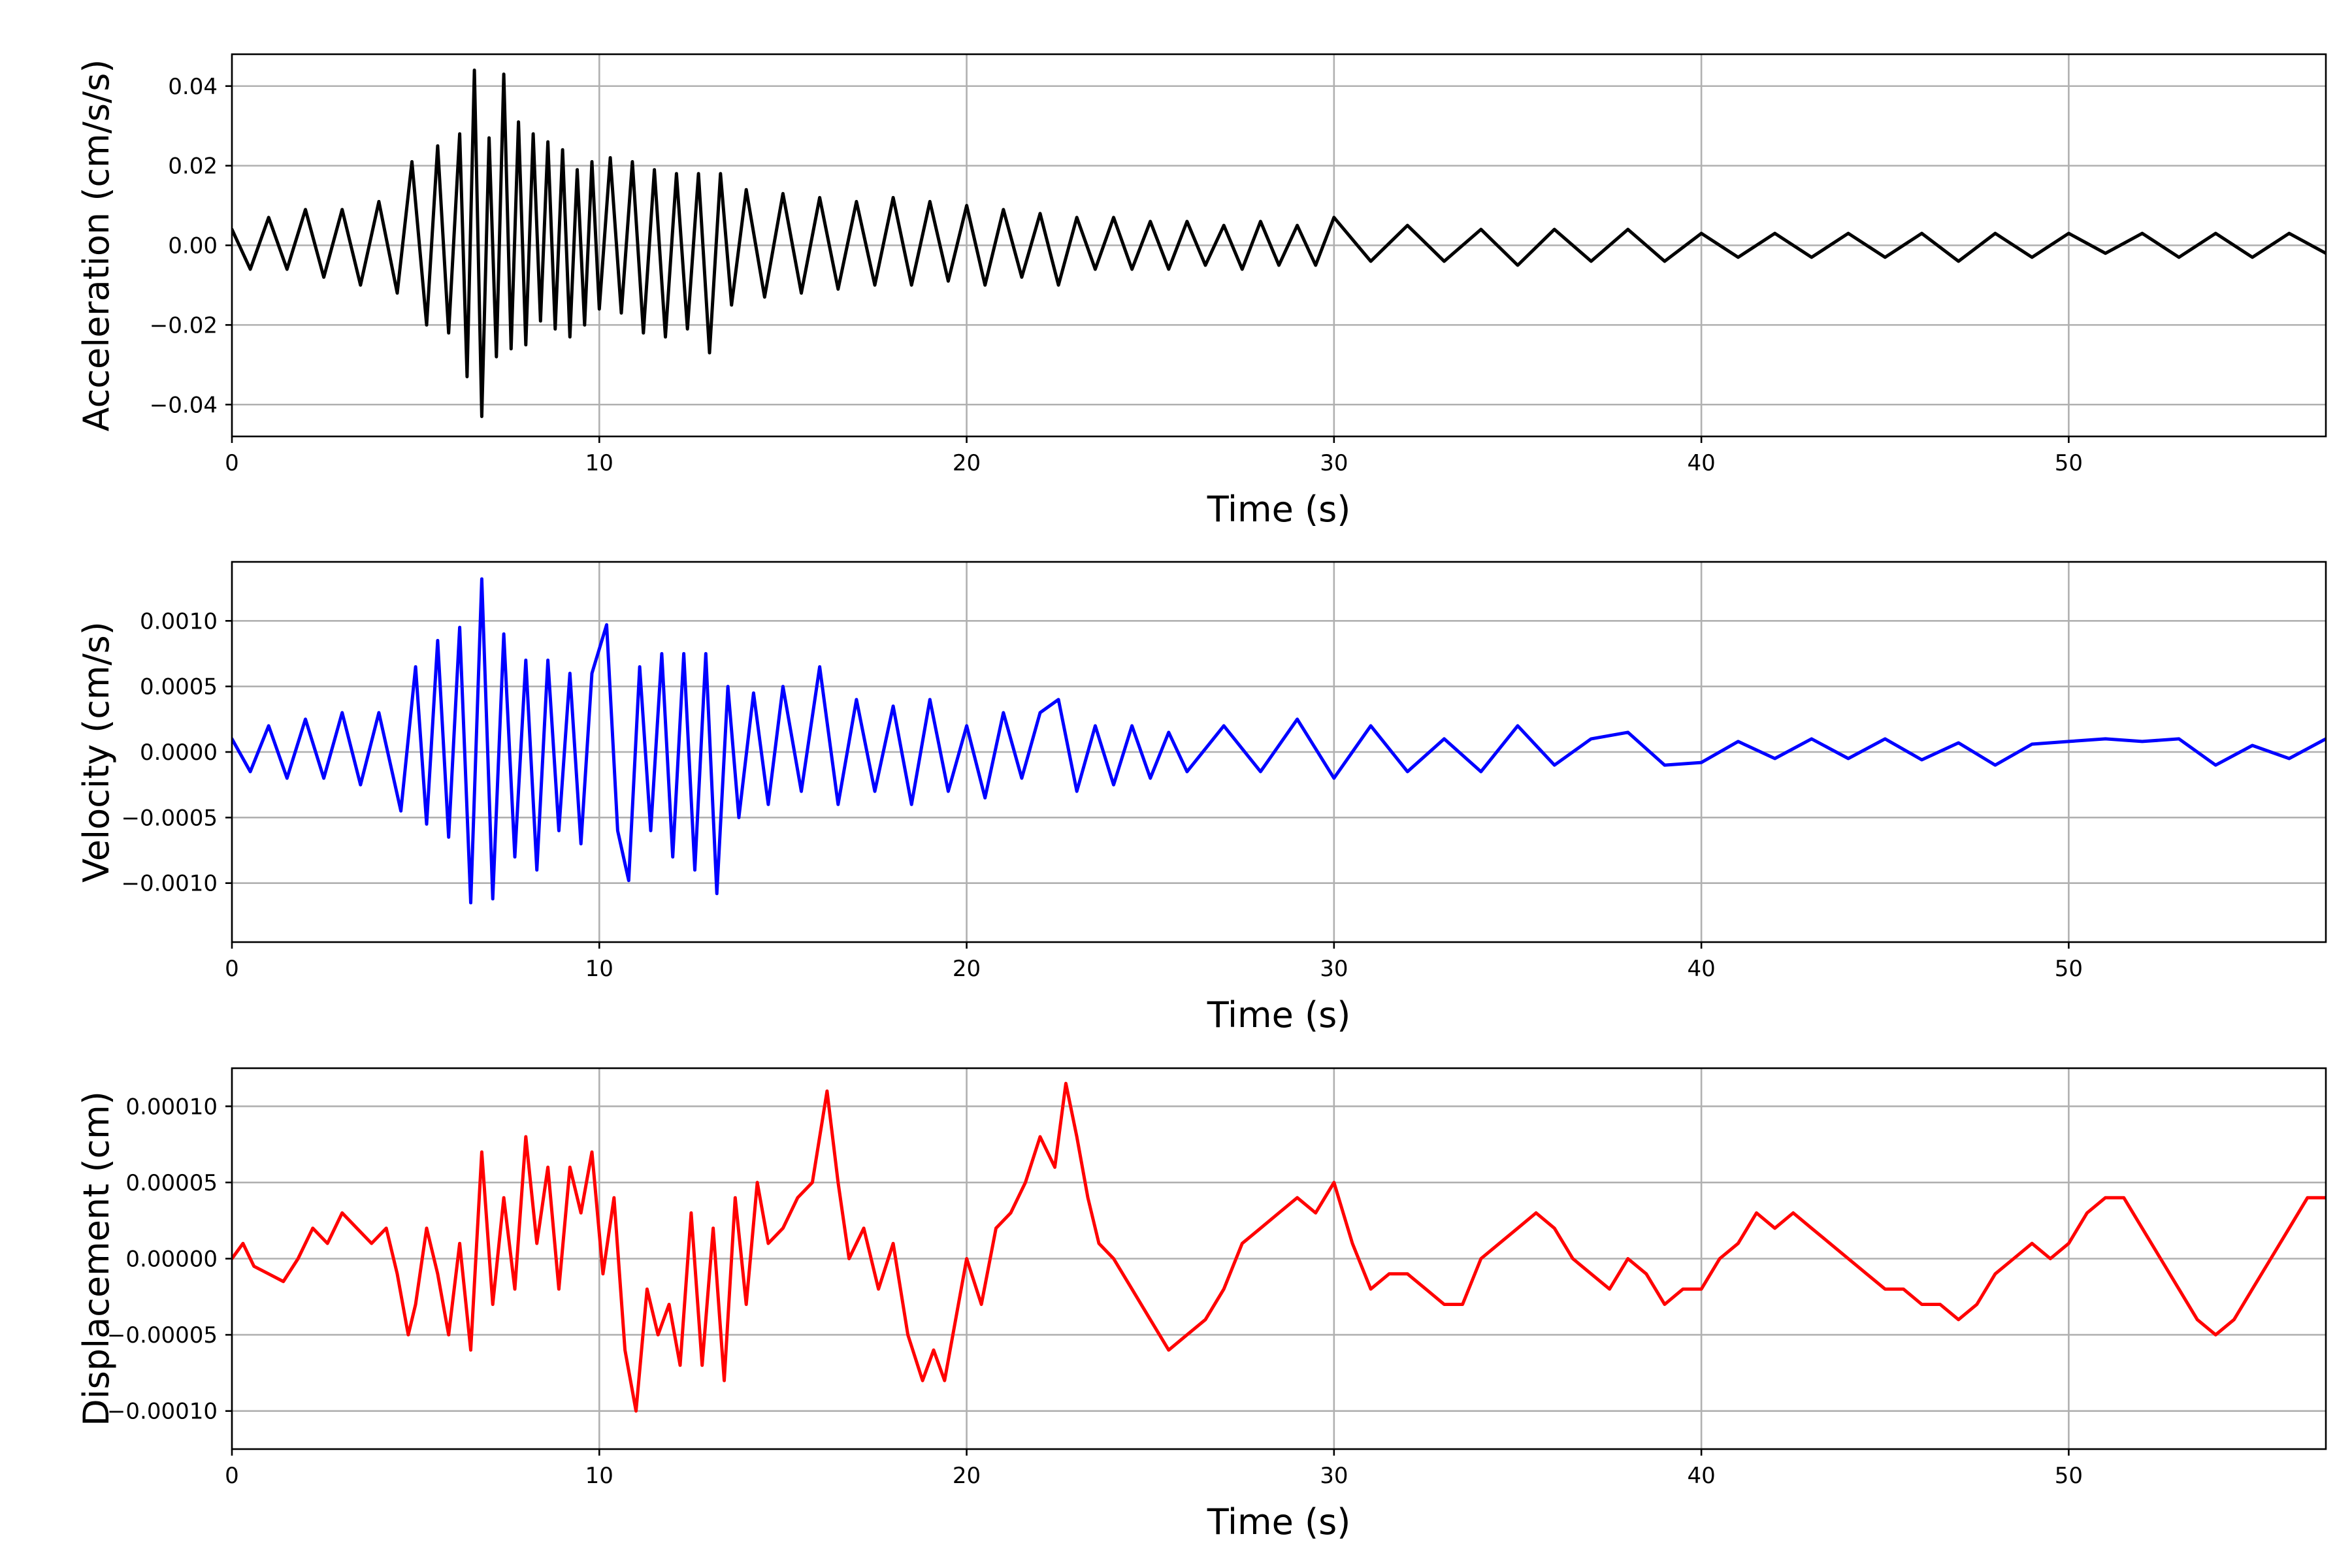  I want to click on displacement-ytick-label: 0.00010, so click(171, 1107).